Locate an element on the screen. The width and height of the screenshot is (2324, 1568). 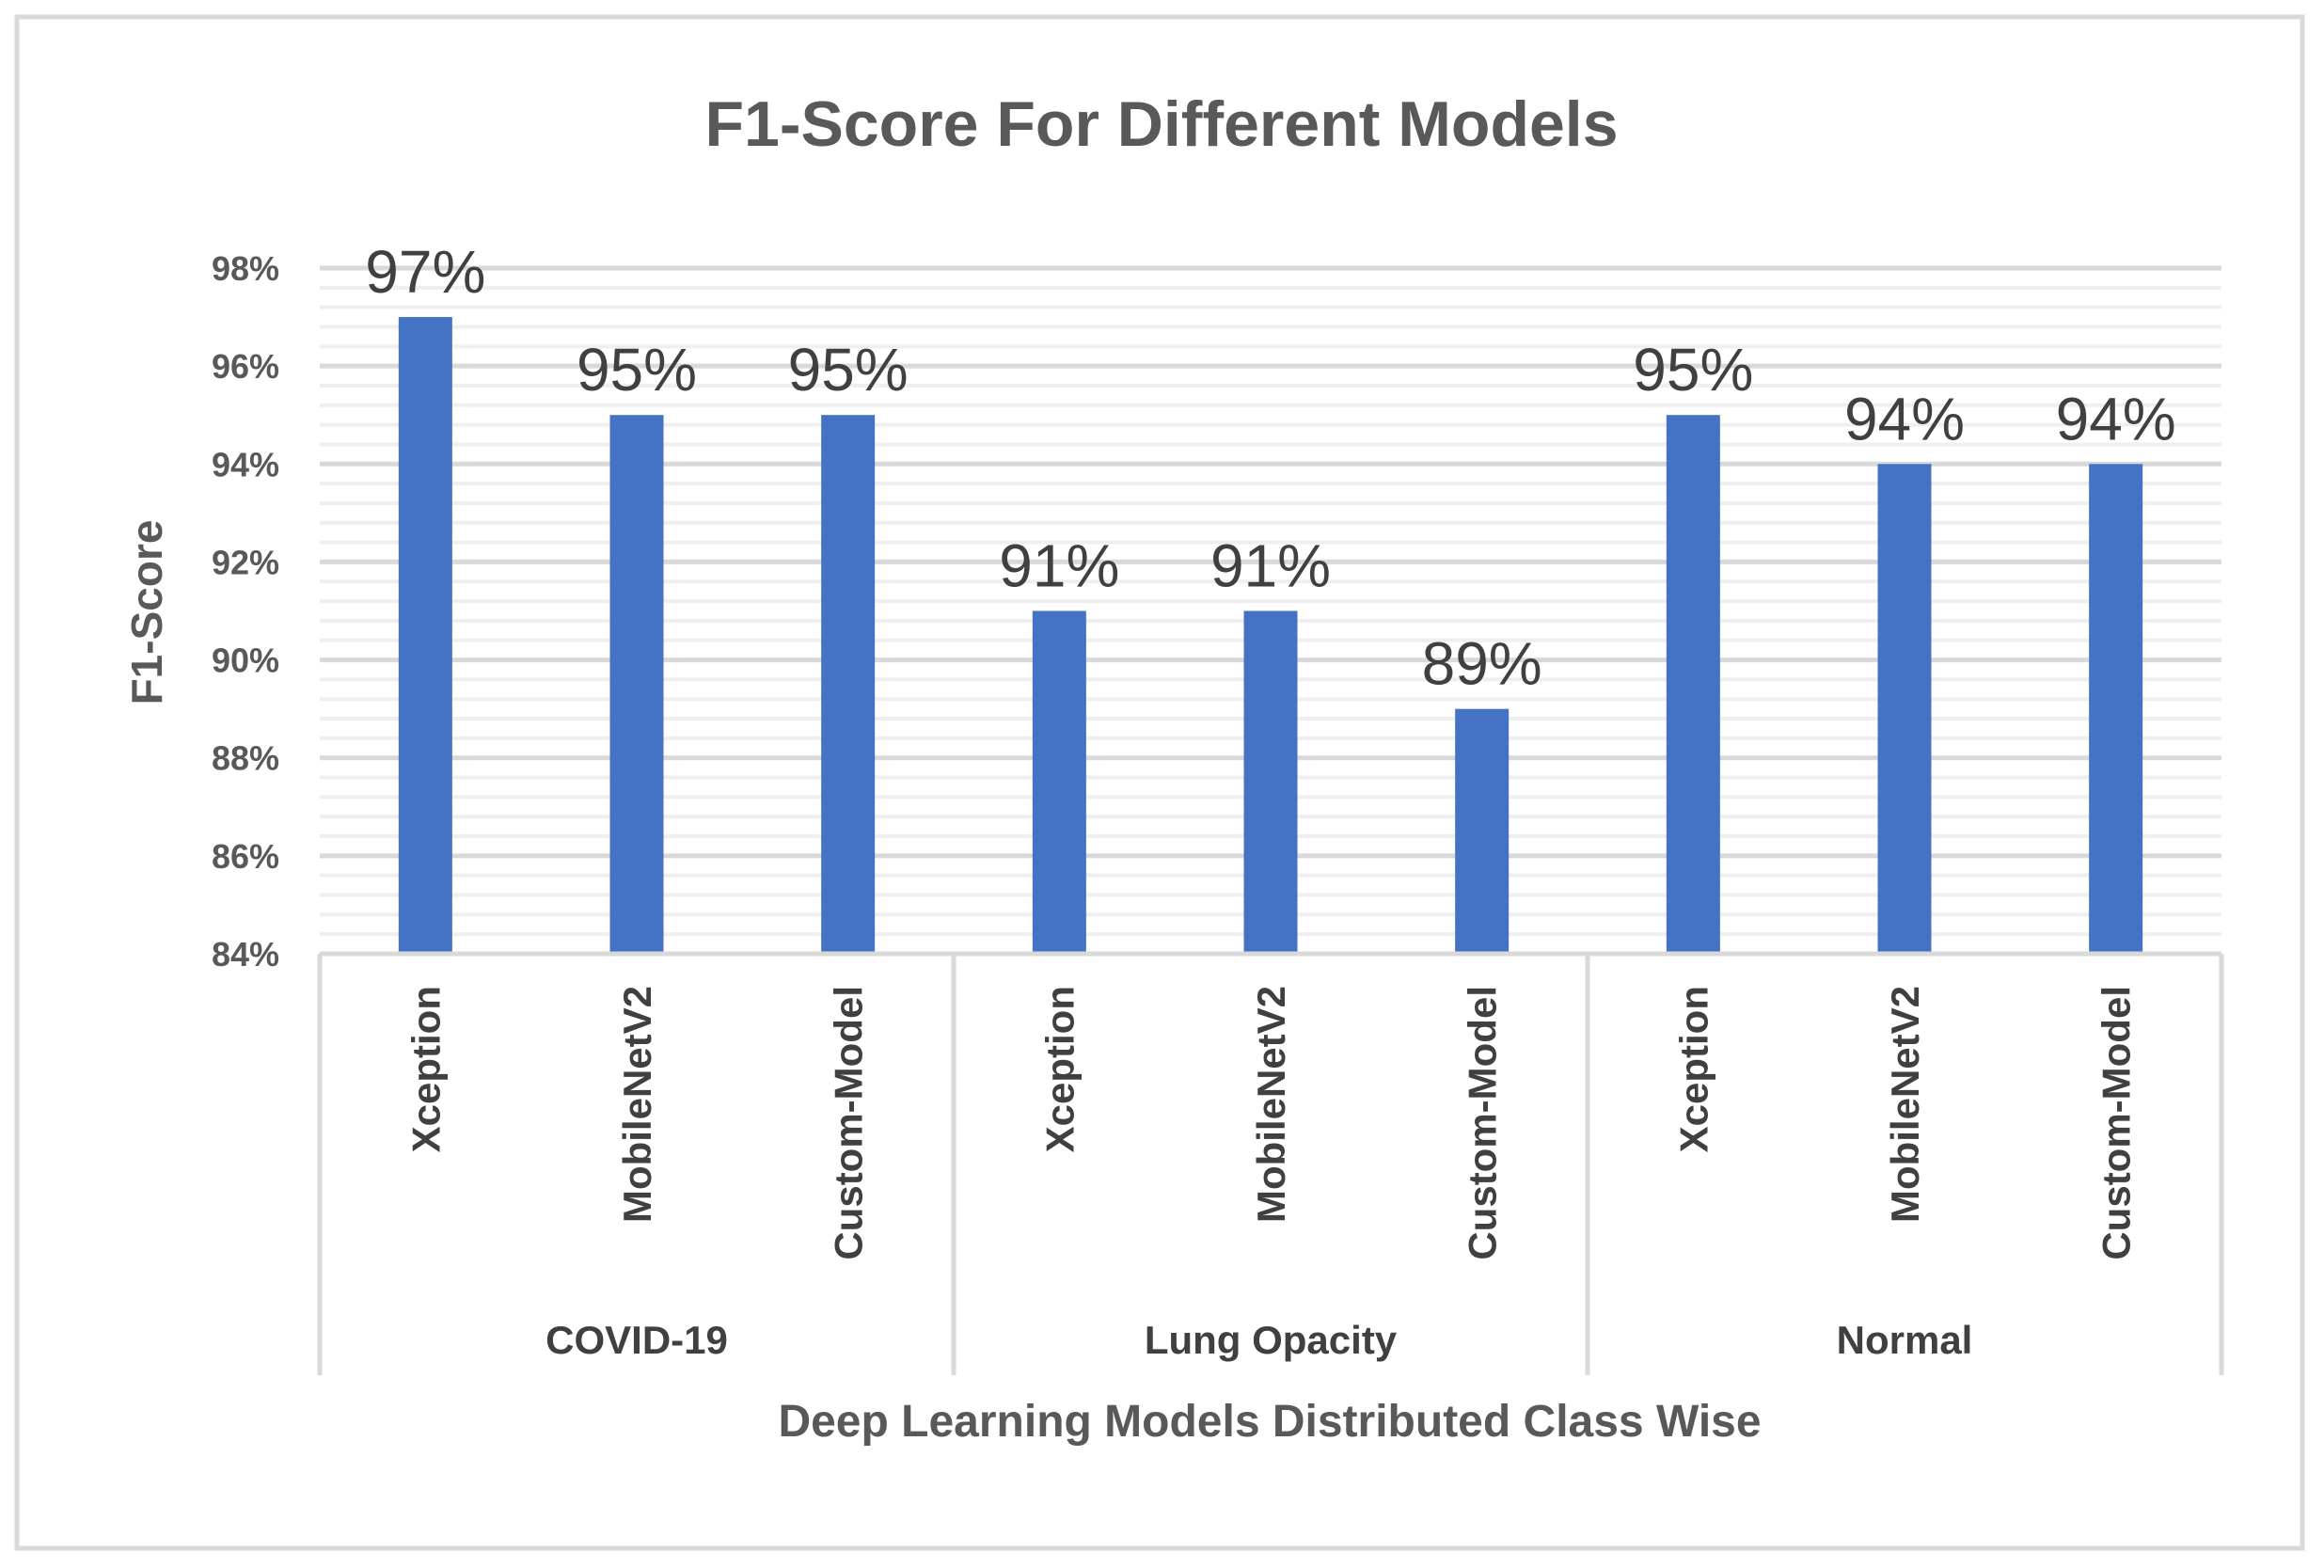
y-tick-label: 90% is located at coordinates (245, 661).